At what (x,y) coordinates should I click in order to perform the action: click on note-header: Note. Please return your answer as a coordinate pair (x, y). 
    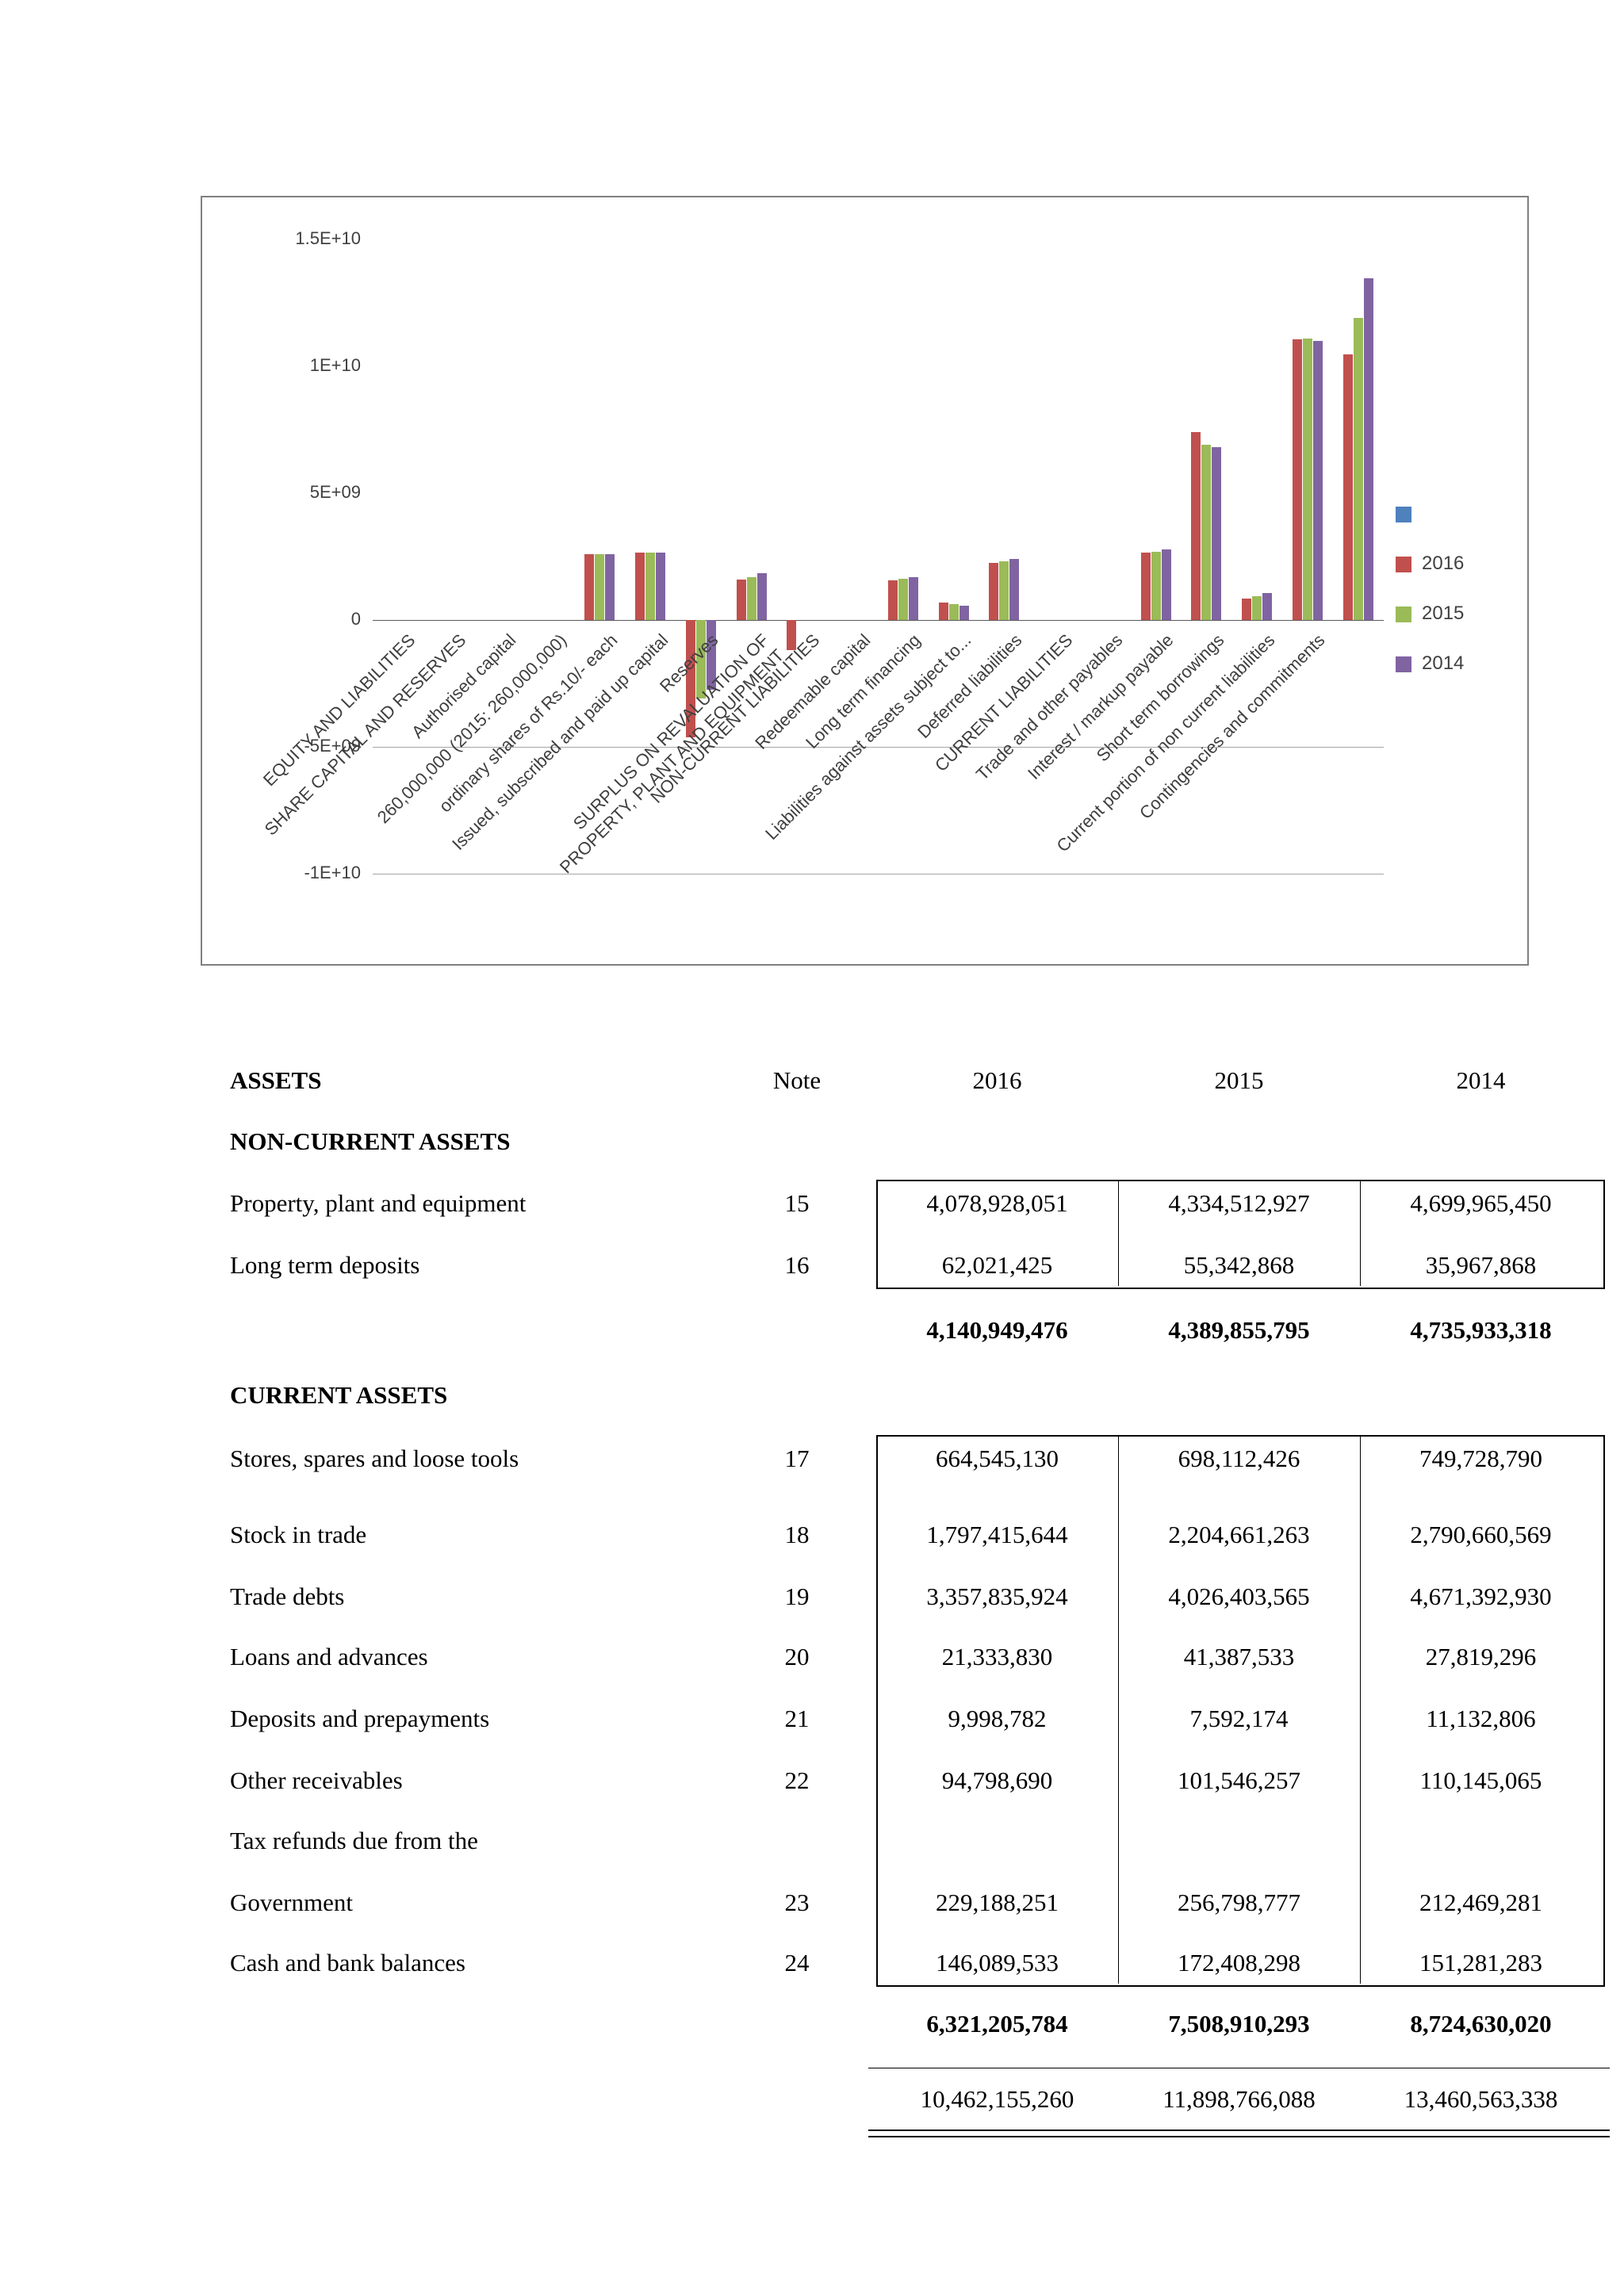
    Looking at the image, I should click on (797, 1080).